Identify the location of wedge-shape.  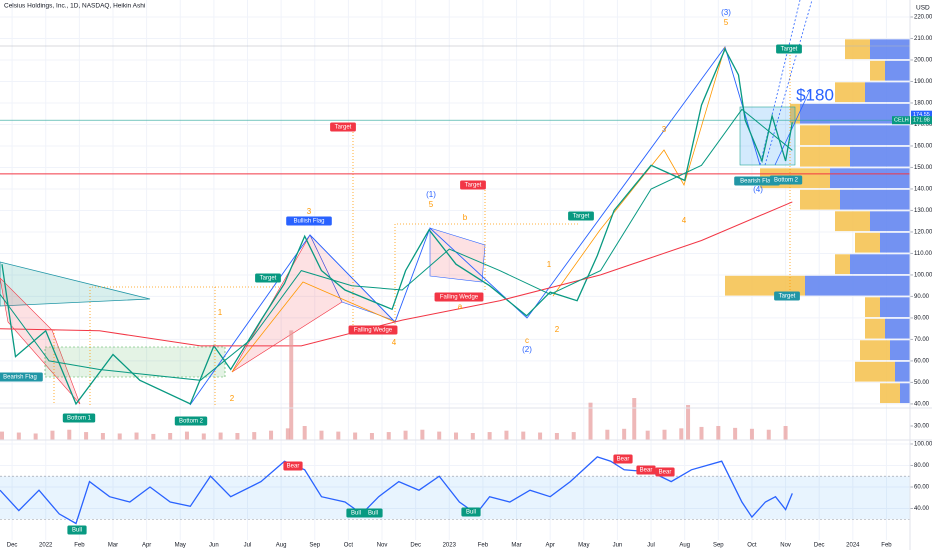
(457, 255).